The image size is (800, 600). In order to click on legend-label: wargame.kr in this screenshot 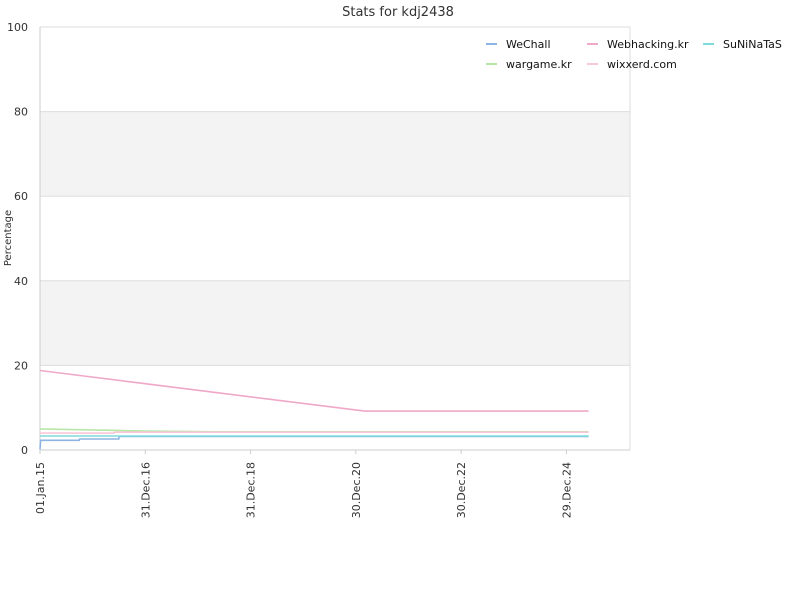, I will do `click(539, 64)`.